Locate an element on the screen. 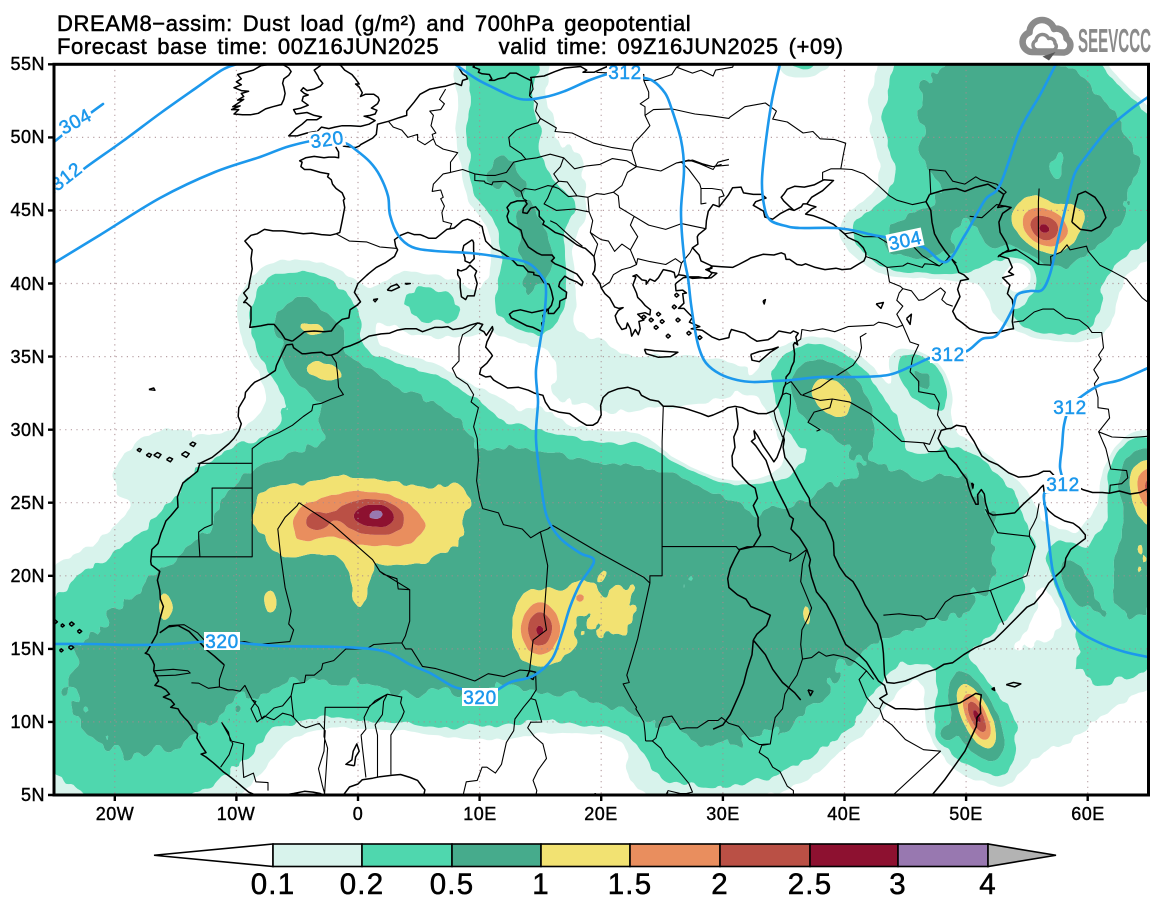  svg-text: 45N is located at coordinates (27, 210).